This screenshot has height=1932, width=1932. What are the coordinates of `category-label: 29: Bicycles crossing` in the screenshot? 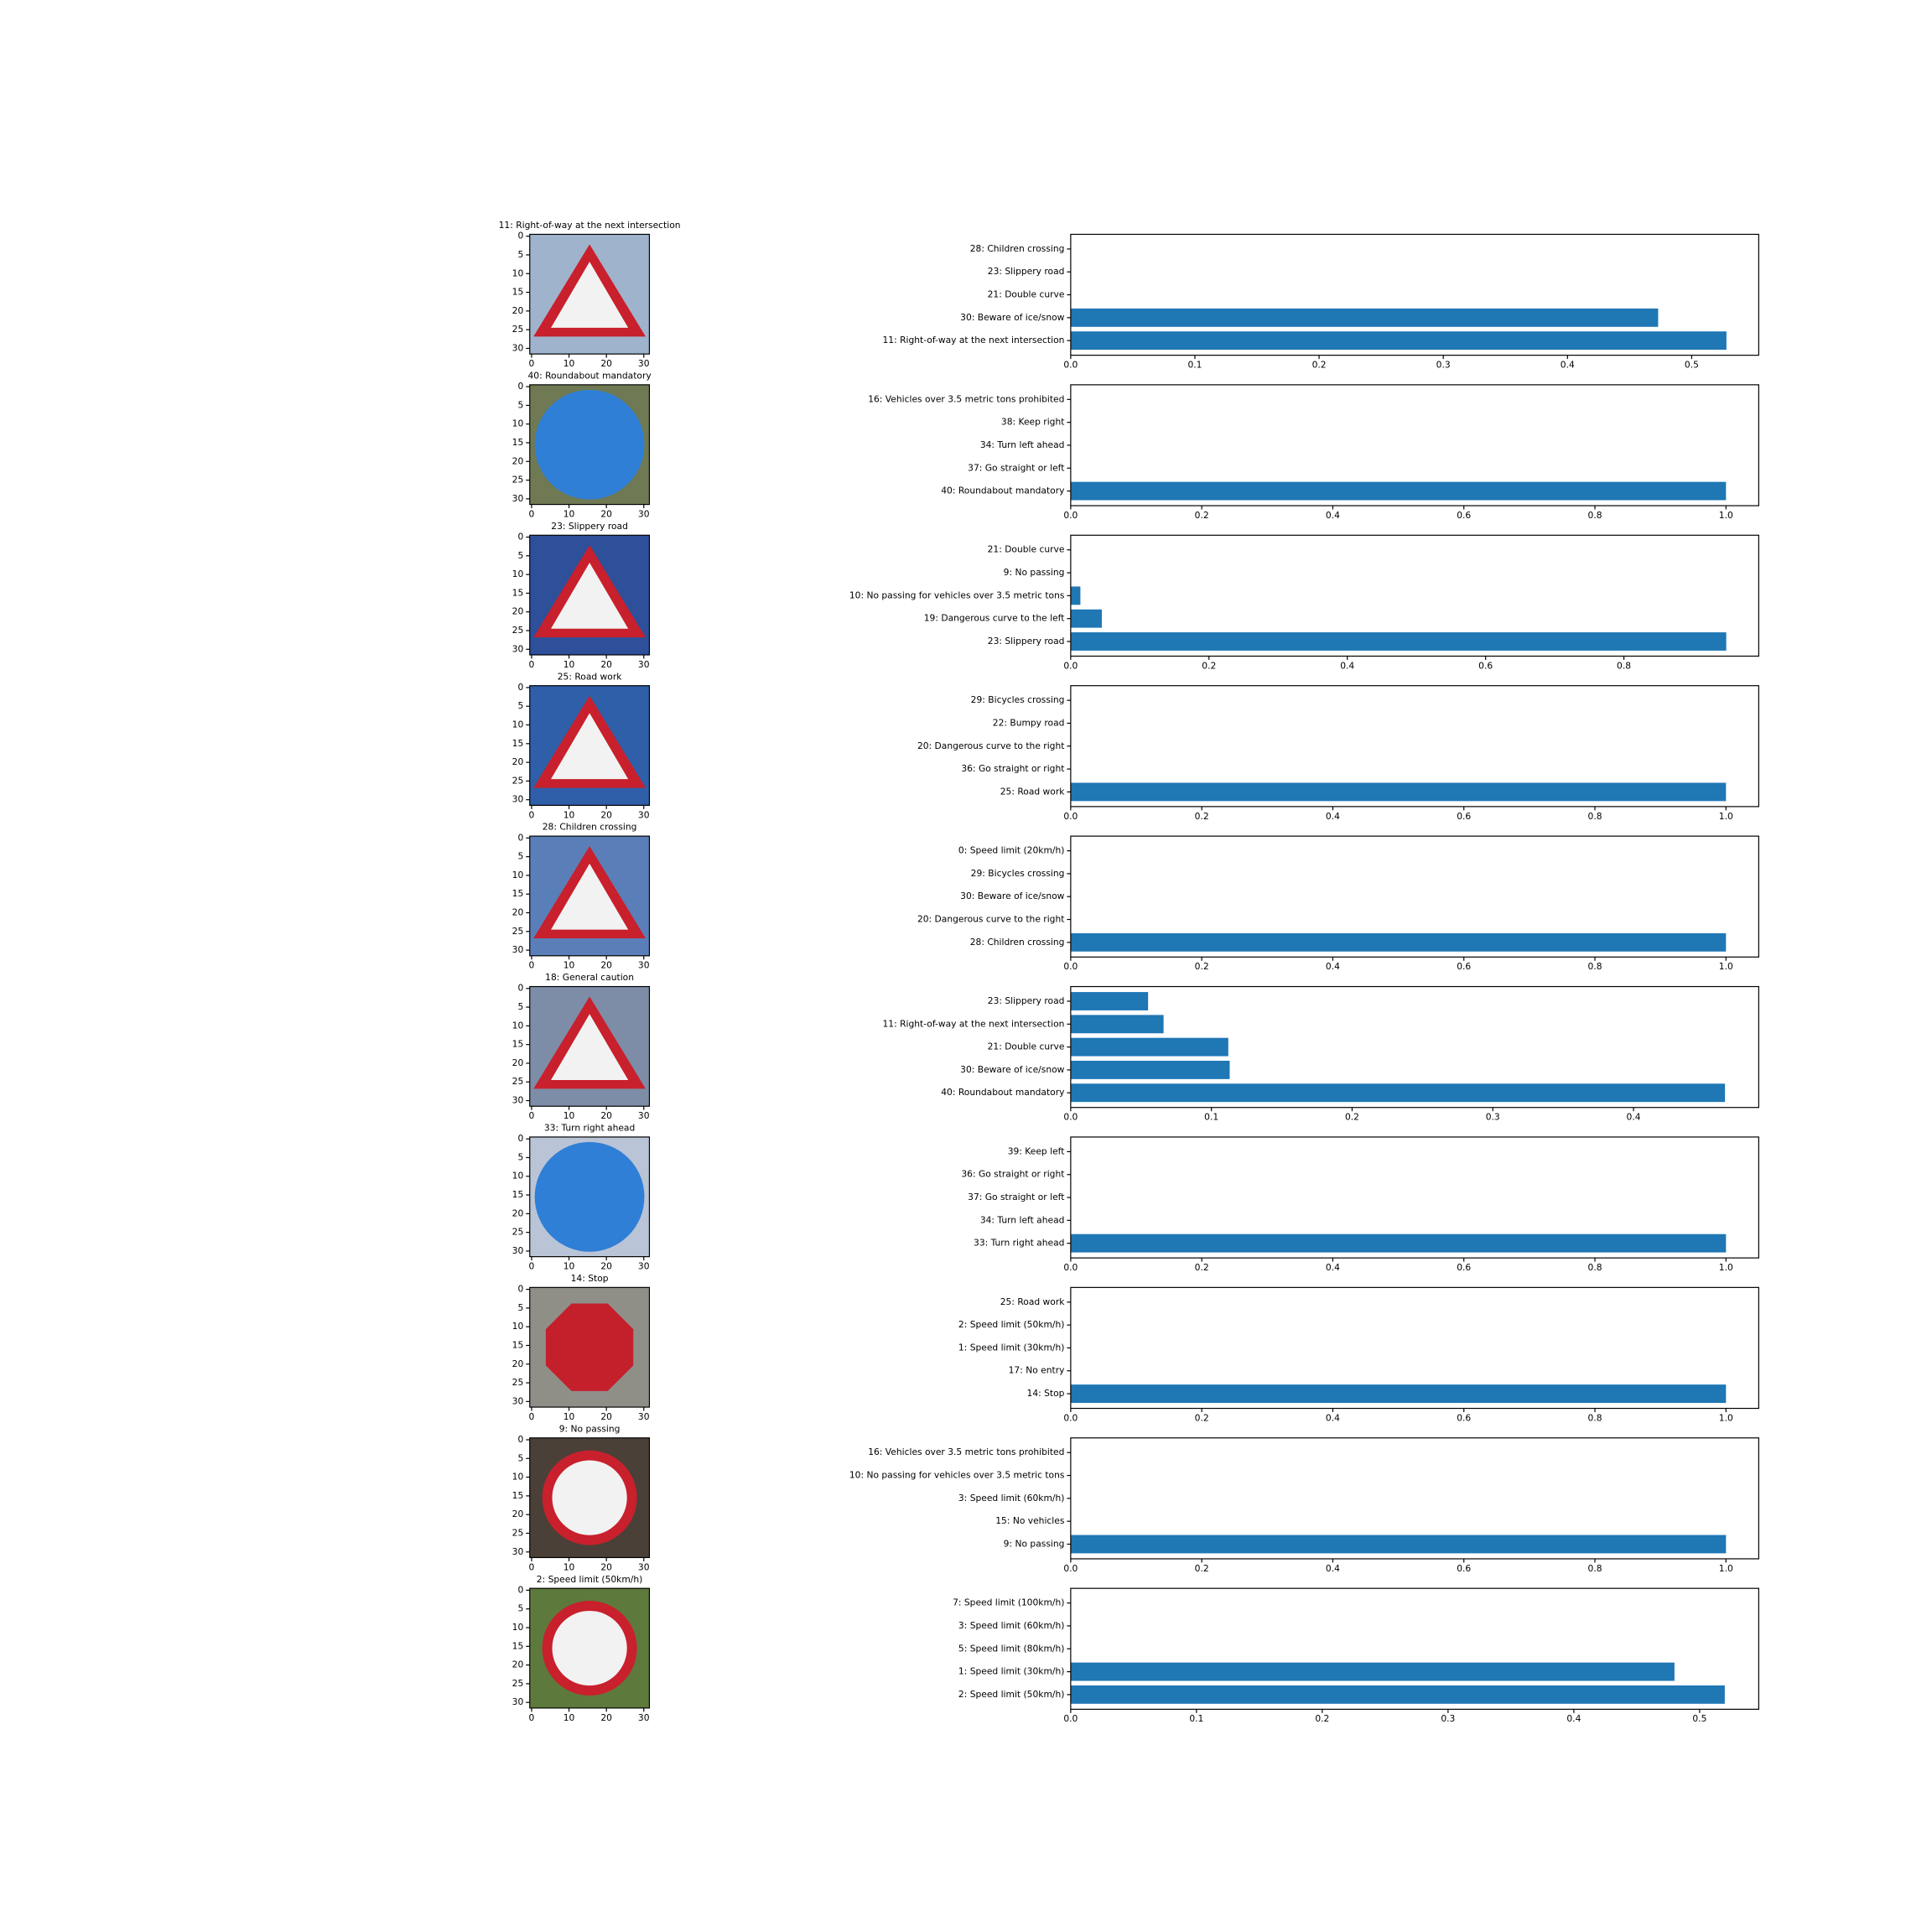 It's located at (1018, 873).